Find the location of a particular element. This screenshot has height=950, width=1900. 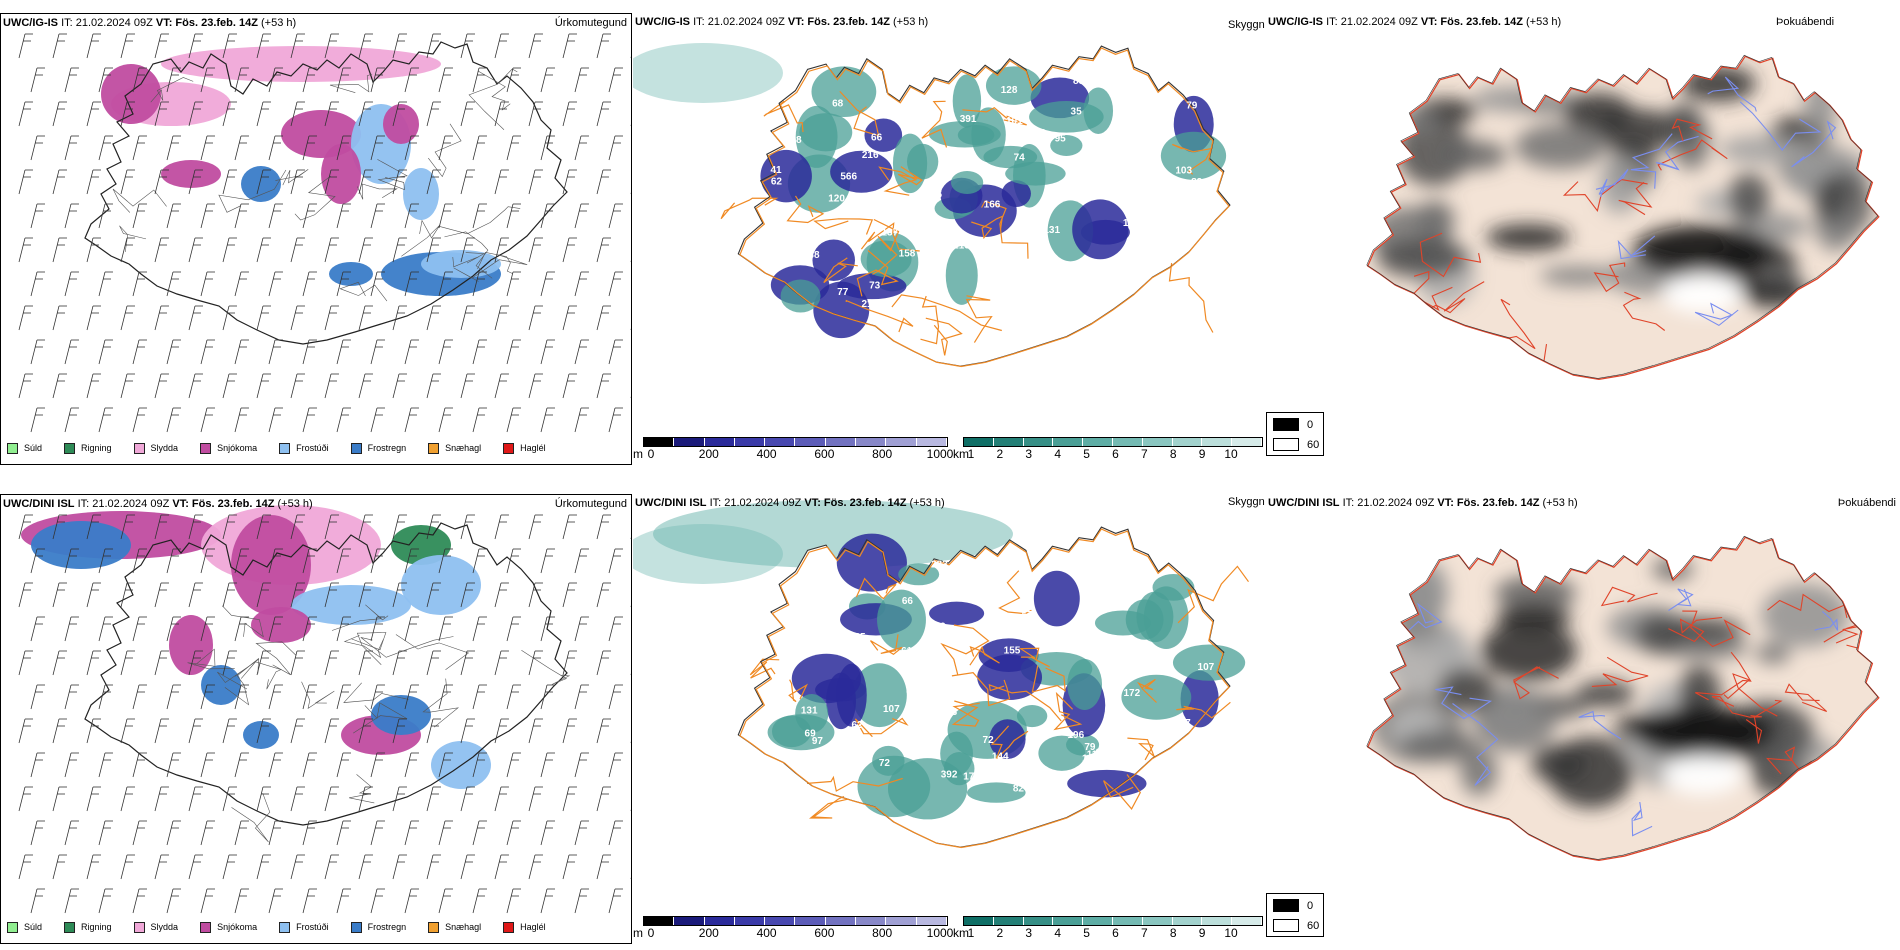

visibility-value-label: 144 is located at coordinates (1000, 756).